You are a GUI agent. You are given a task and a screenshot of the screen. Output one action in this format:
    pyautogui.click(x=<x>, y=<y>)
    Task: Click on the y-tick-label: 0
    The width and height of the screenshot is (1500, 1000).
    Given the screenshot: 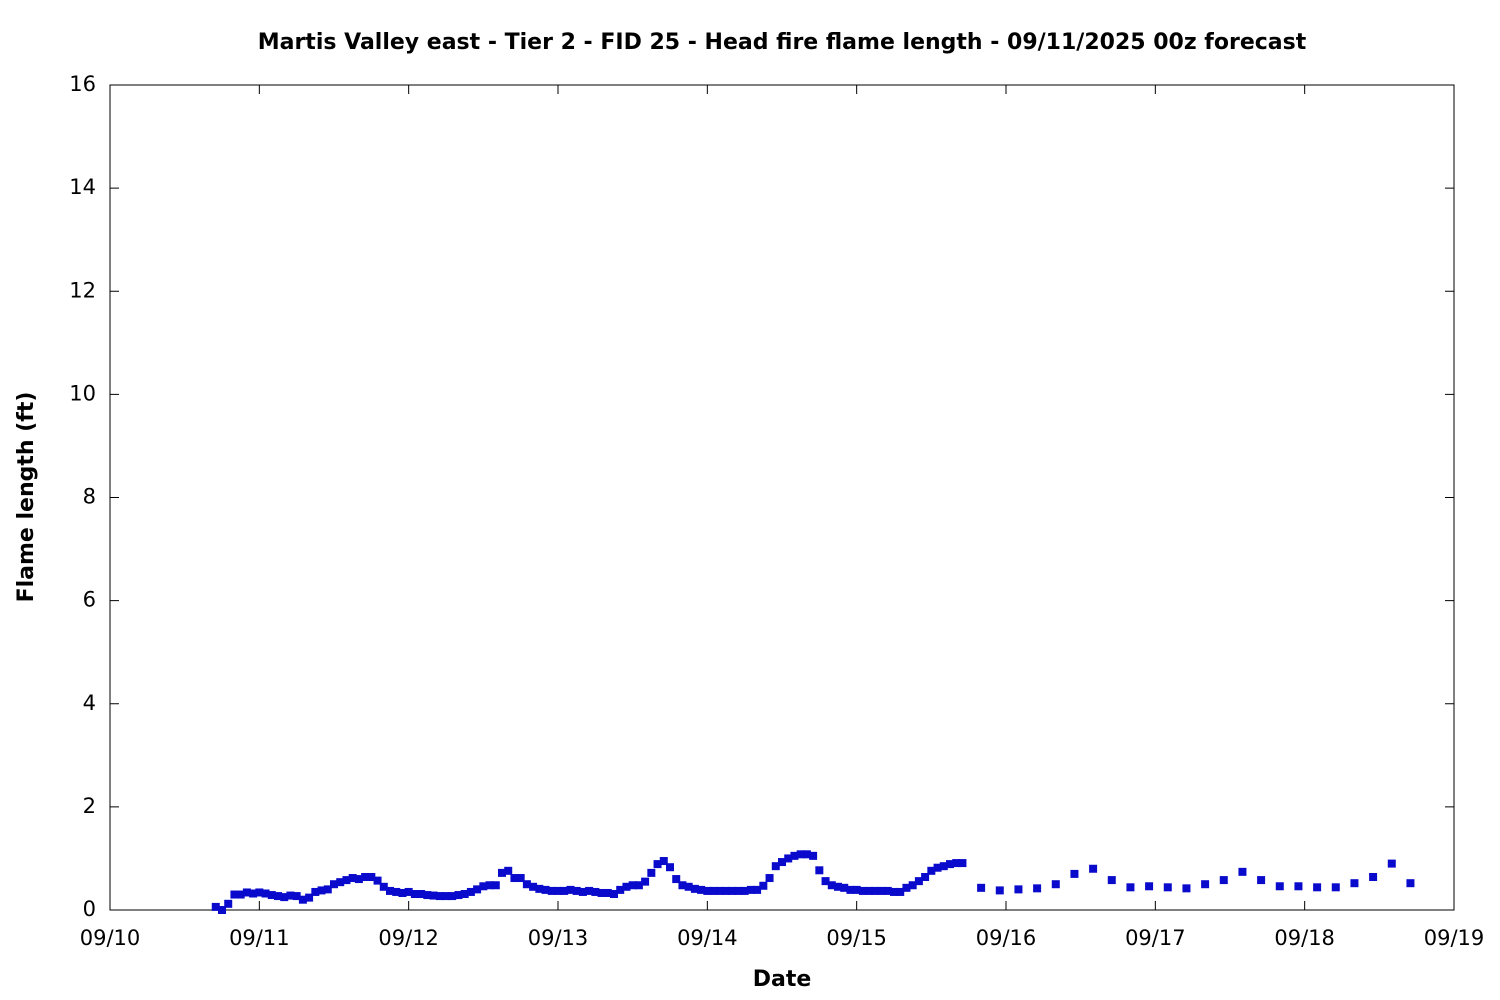 What is the action you would take?
    pyautogui.click(x=89, y=909)
    